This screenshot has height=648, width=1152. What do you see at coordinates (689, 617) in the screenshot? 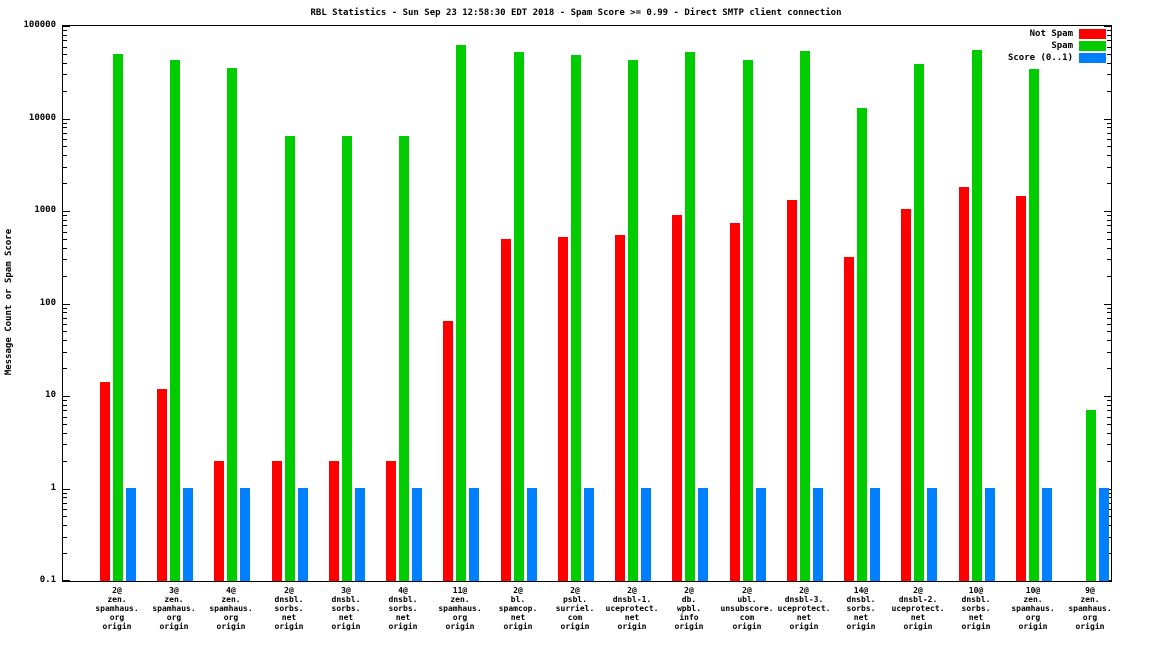
I see `x-category-label-line: info` at bounding box center [689, 617].